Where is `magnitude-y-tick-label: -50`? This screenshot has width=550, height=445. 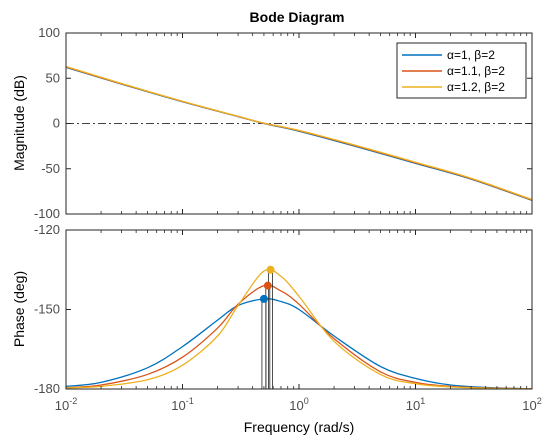
magnitude-y-tick-label: -50 is located at coordinates (50, 168).